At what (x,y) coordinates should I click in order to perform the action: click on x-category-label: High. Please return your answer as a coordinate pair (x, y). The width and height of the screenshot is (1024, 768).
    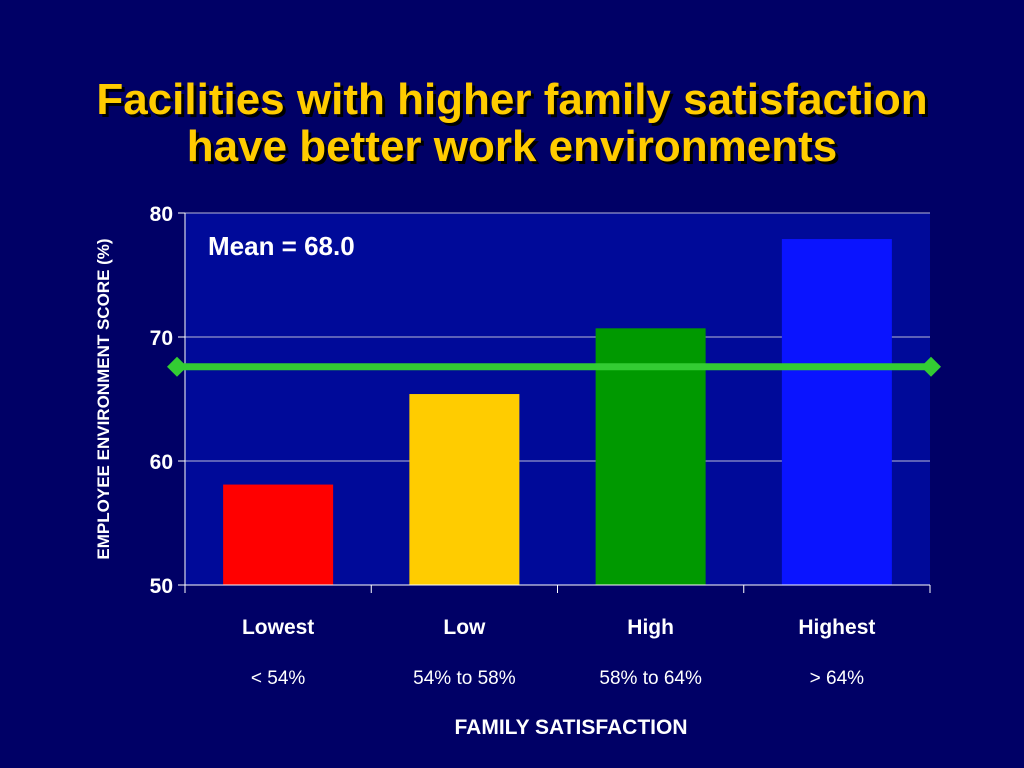
    Looking at the image, I should click on (650, 627).